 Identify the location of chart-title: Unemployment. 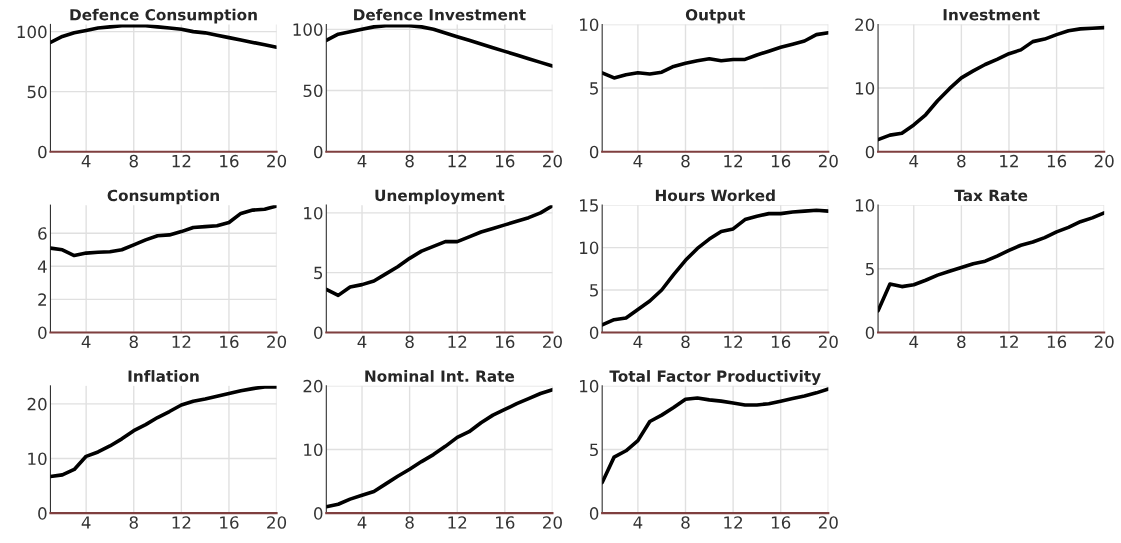
(440, 197).